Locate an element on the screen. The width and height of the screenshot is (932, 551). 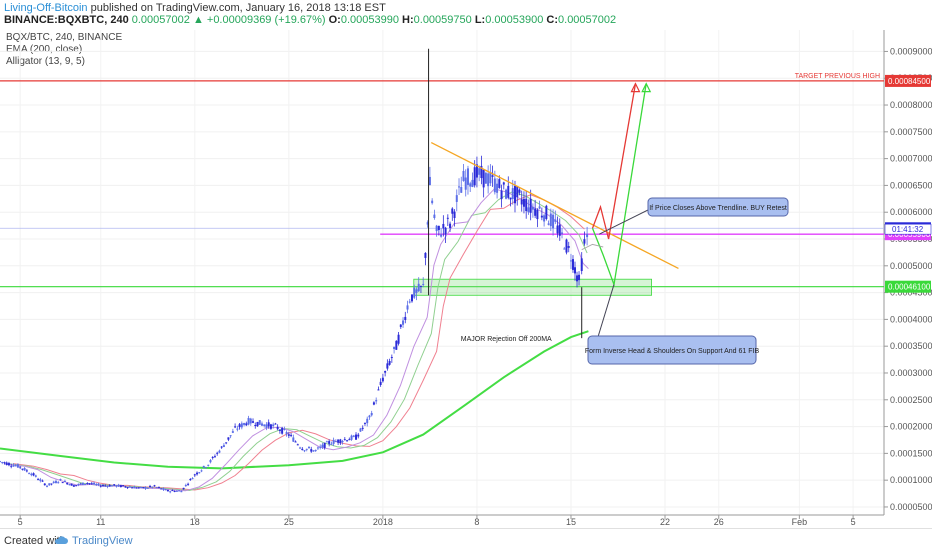
high-value: 0.00059750 is located at coordinates (442, 20).